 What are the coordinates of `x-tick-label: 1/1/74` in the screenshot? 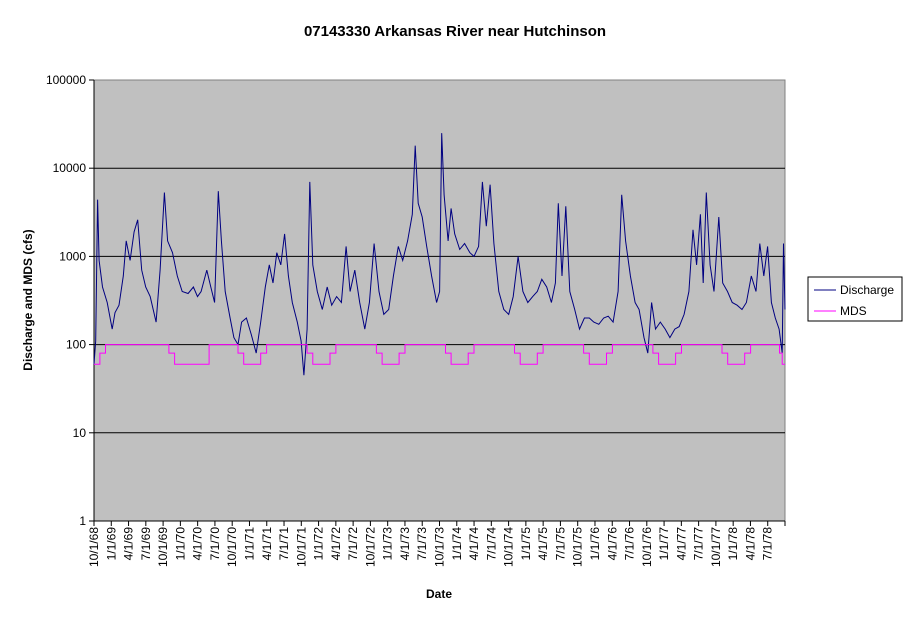 It's located at (457, 544).